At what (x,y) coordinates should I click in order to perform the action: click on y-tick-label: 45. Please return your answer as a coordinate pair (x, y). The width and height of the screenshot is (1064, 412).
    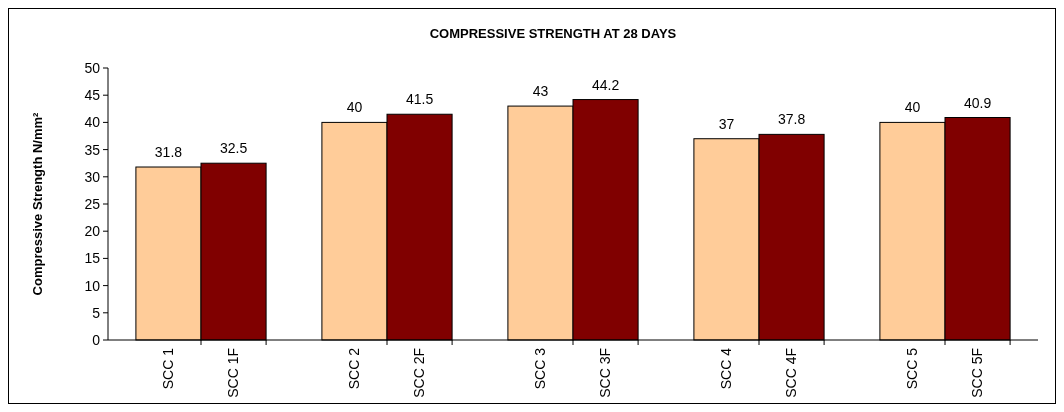
    Looking at the image, I should click on (92, 95).